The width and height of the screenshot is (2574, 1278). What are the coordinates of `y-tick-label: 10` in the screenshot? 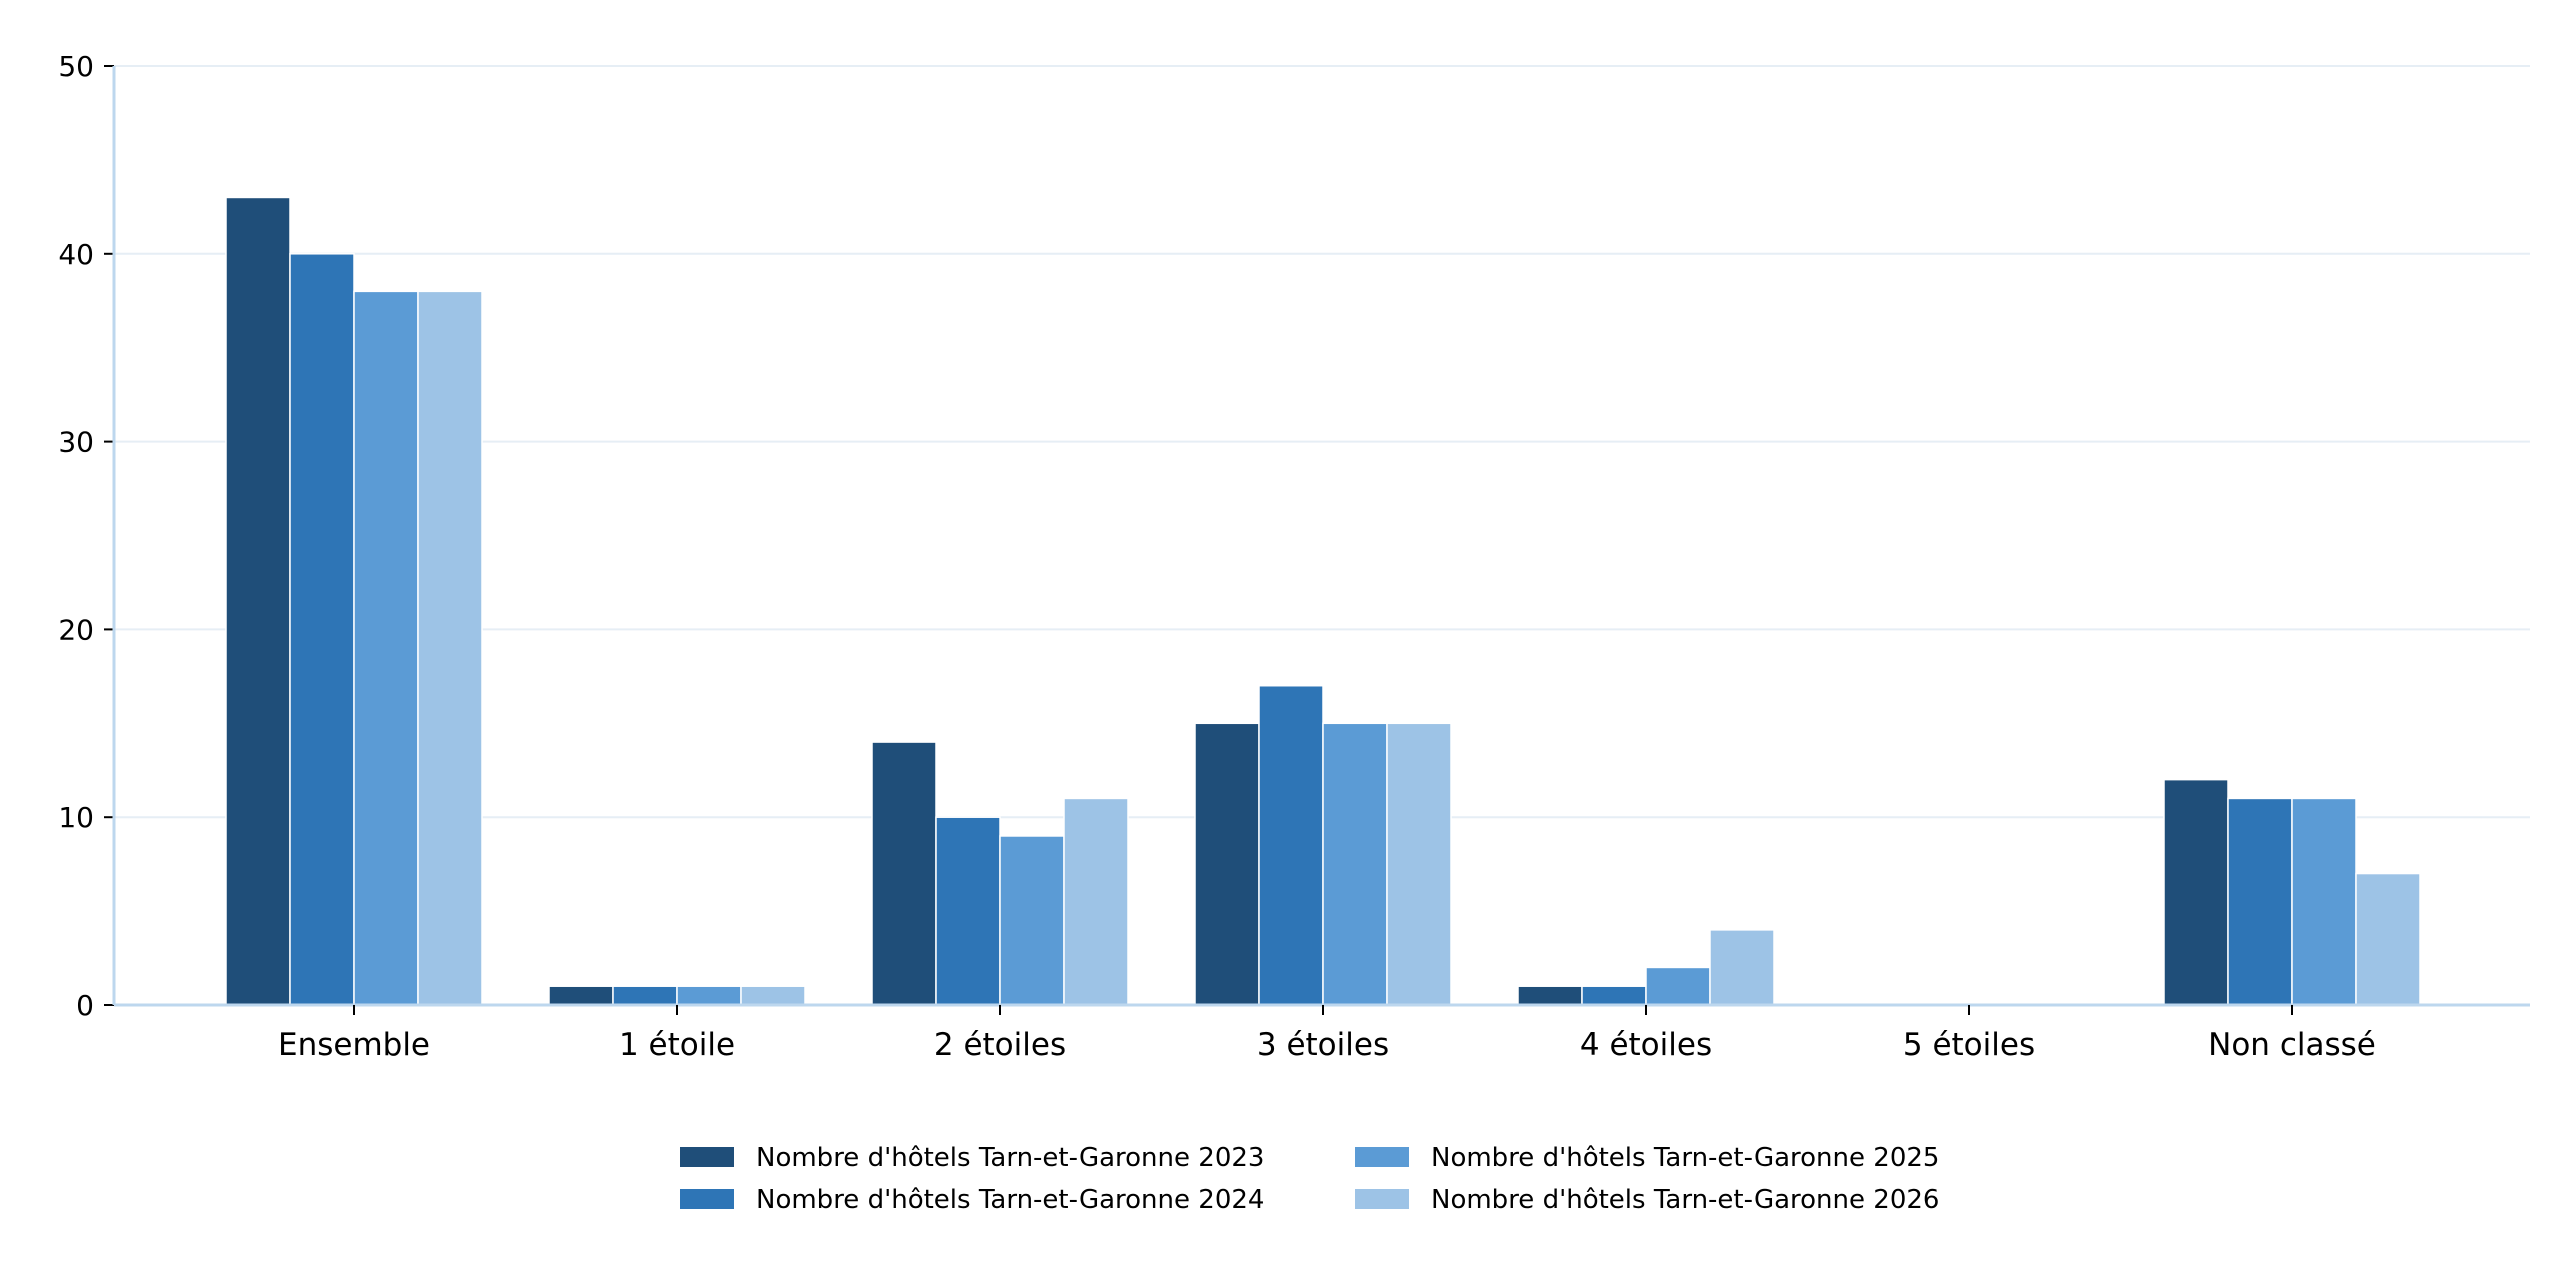 It's located at (76, 817).